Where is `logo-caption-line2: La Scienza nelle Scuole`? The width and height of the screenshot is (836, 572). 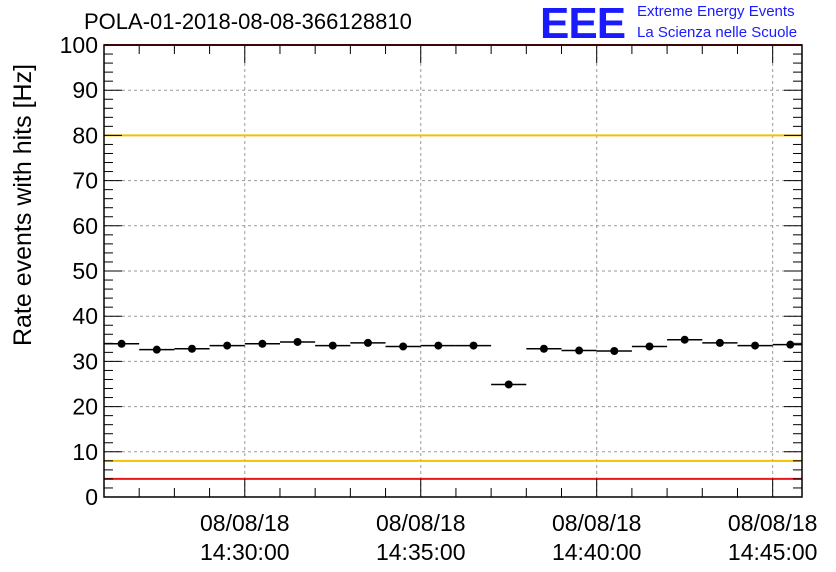
logo-caption-line2: La Scienza nelle Scuole is located at coordinates (717, 32).